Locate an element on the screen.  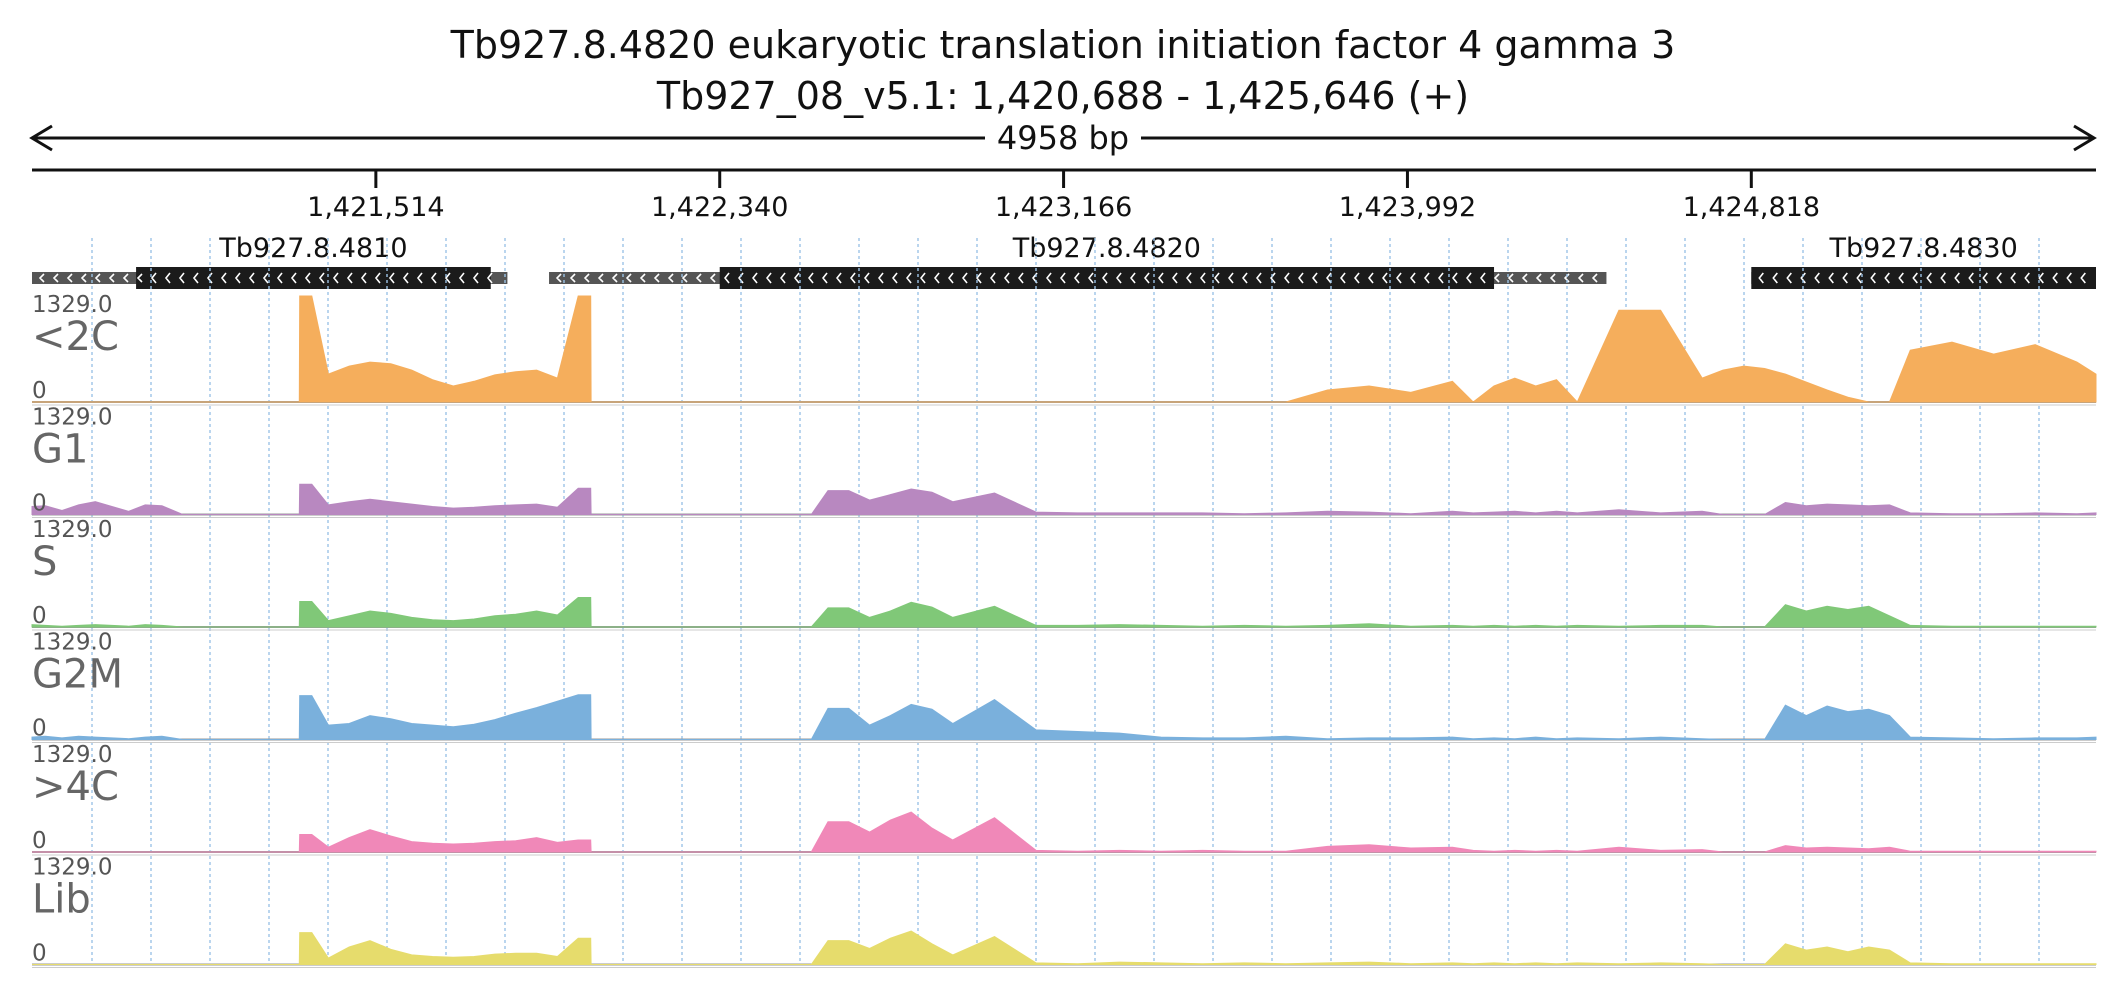
span-arrow-right is located at coordinates (2085, 138).